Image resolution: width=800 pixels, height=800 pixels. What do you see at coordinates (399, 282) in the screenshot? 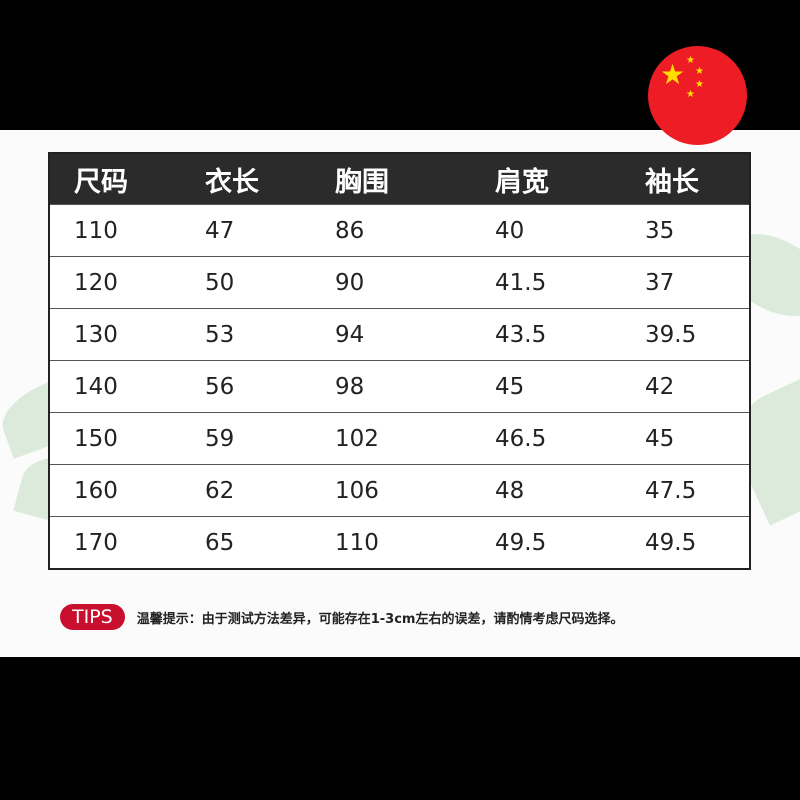
I see `table-row: 120 50 90 41.5 37` at bounding box center [399, 282].